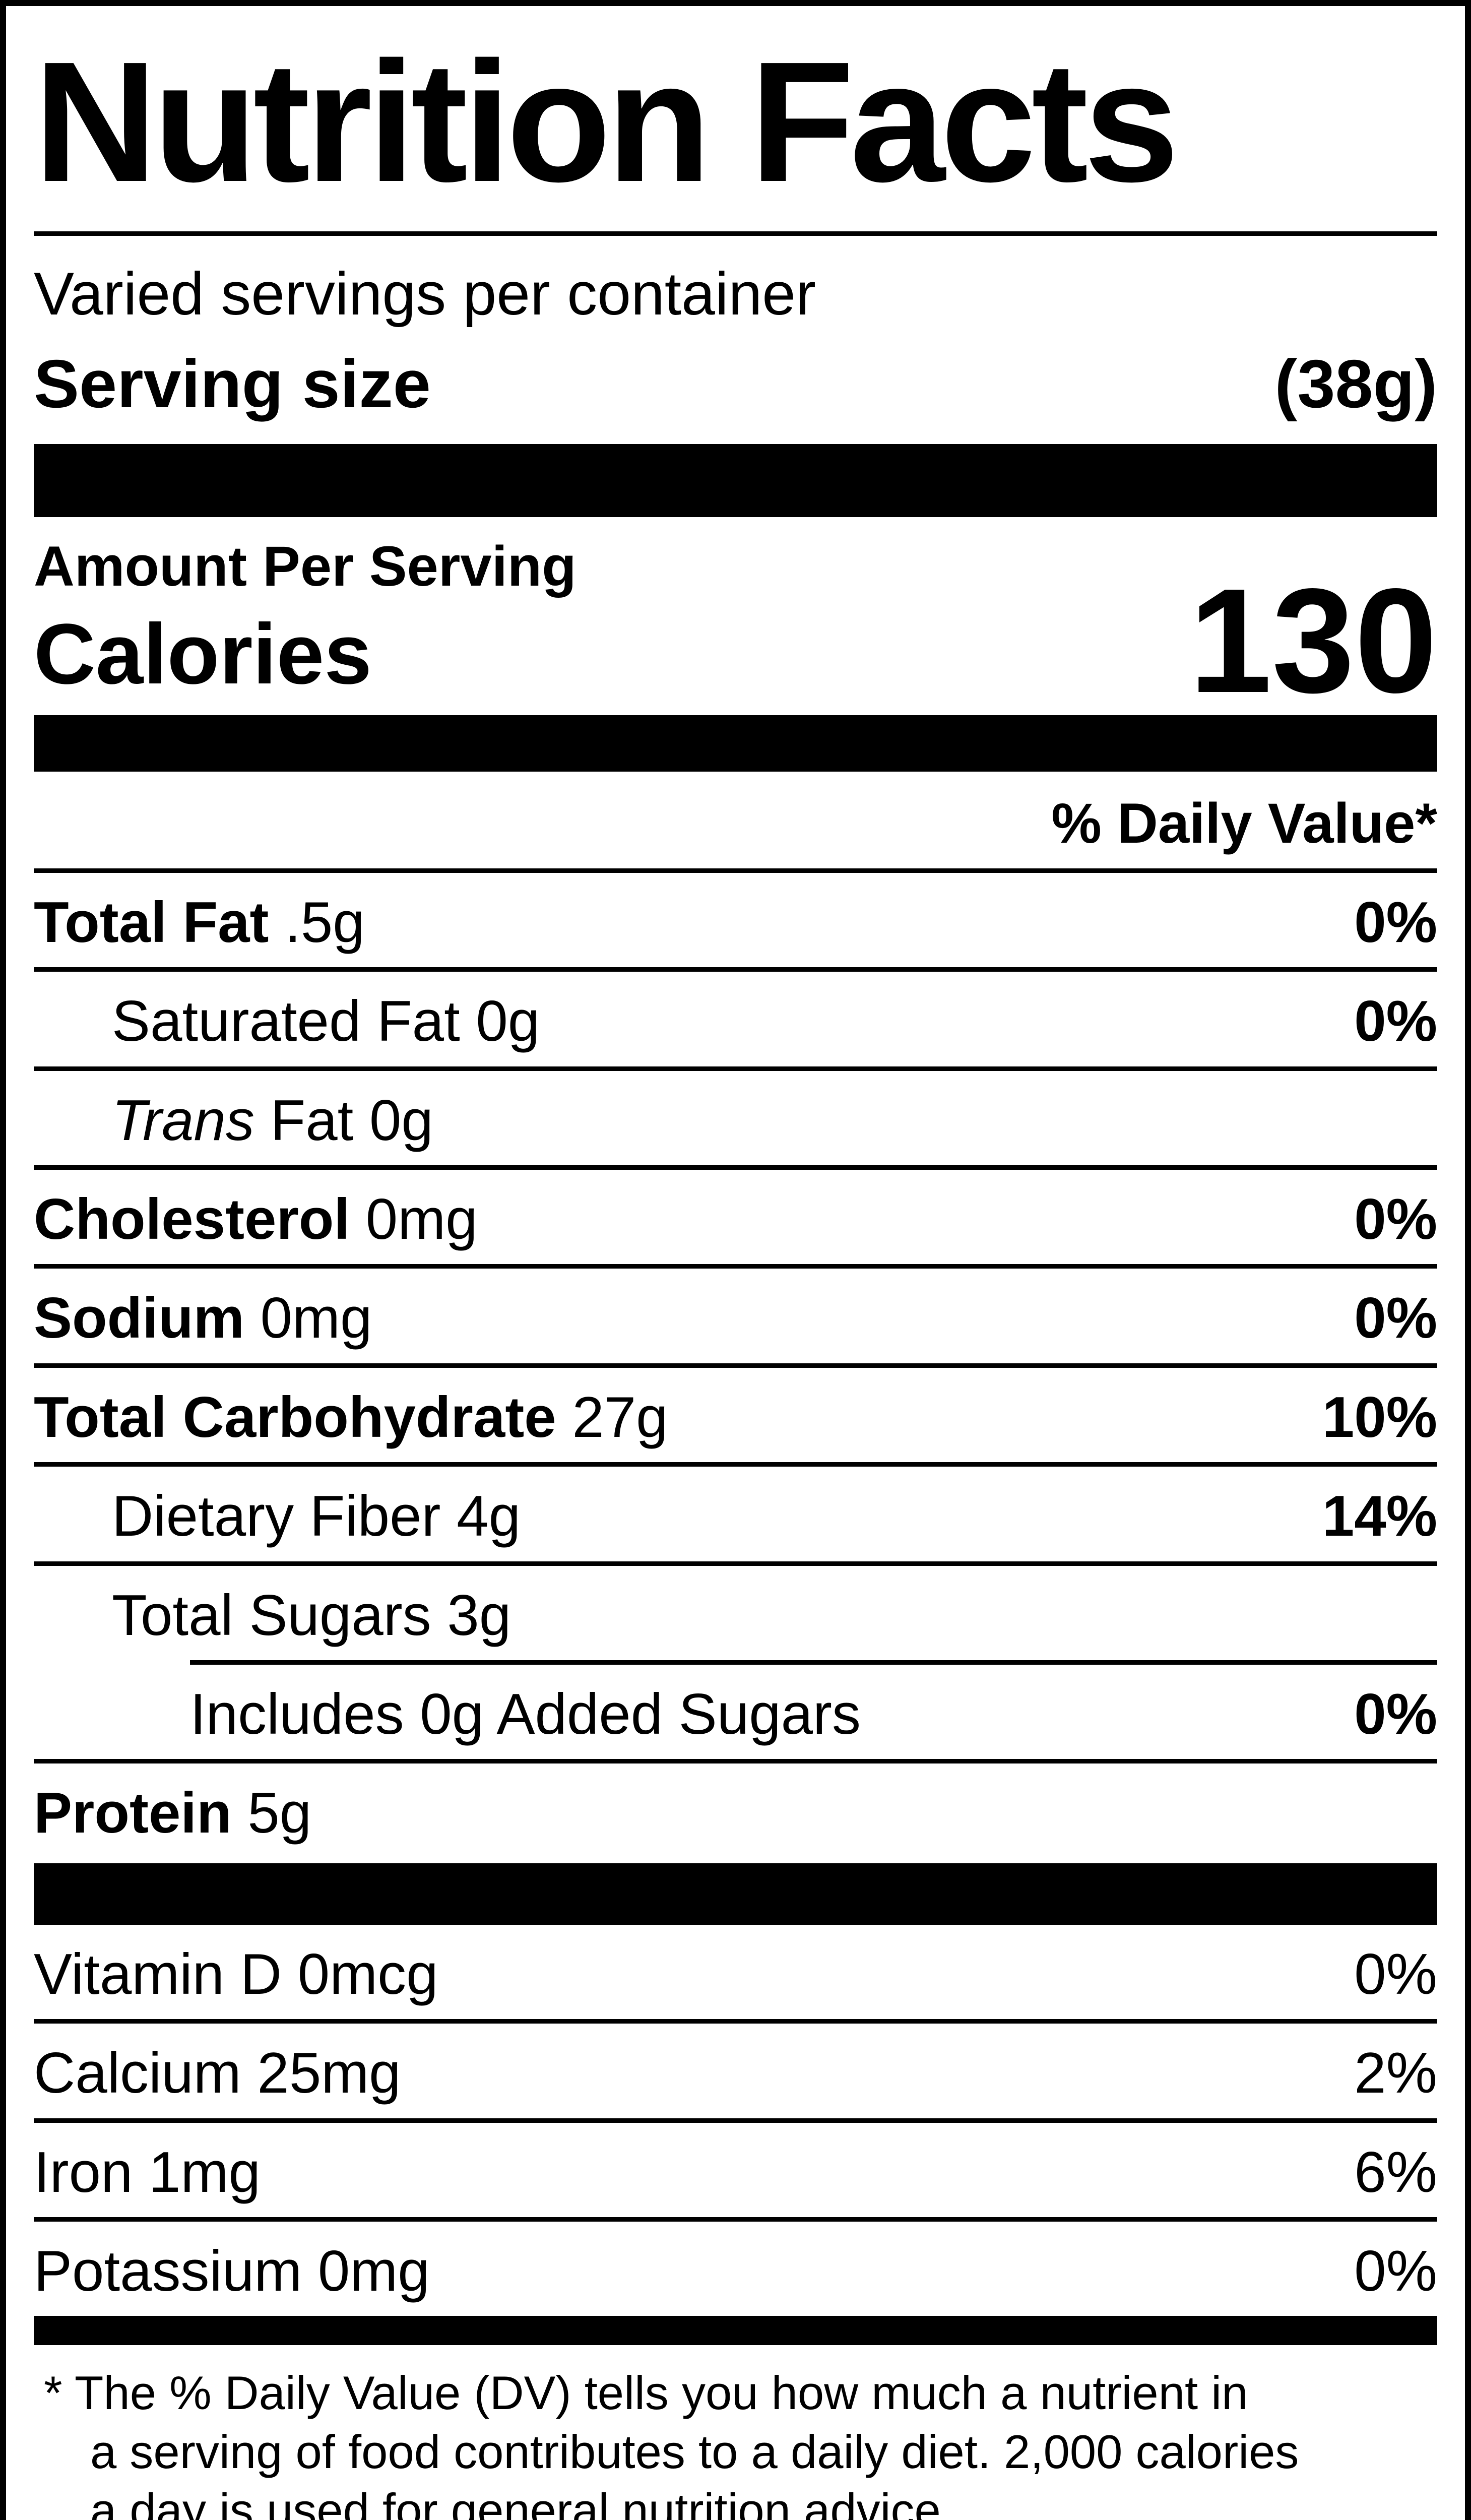 This screenshot has height=2520, width=1471. Describe the element at coordinates (232, 384) in the screenshot. I see `serving-size-label: Serving size` at that location.